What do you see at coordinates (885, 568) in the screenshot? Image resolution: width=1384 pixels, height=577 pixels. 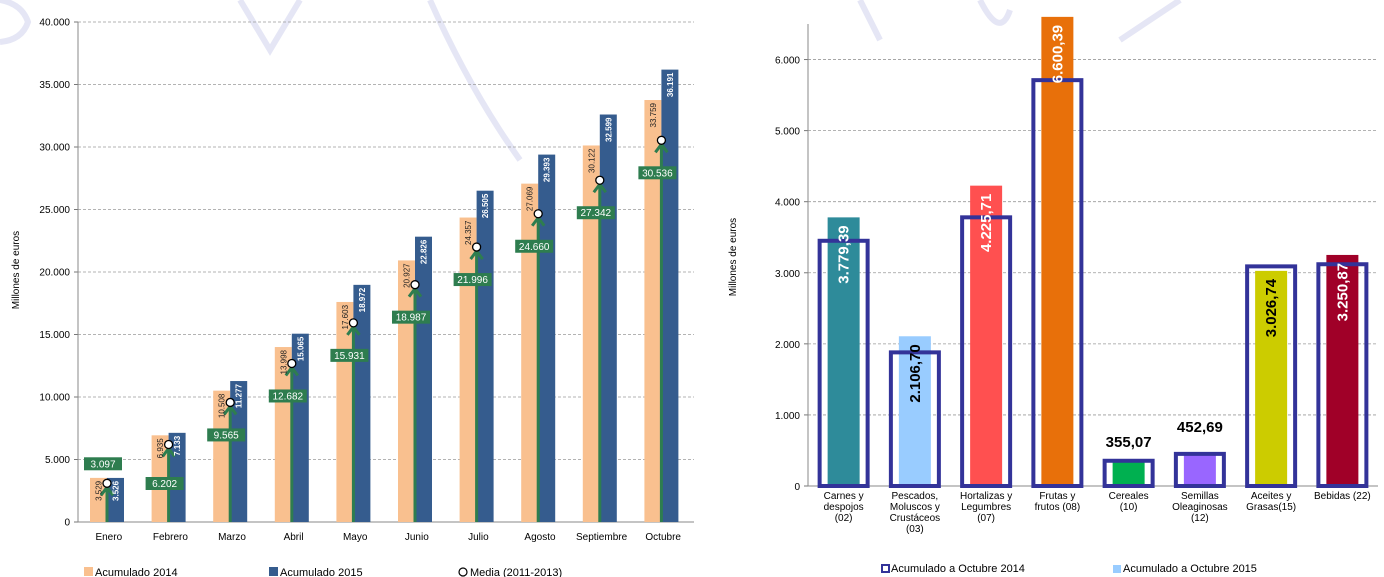 I see `legend-swatch-oct-2014` at bounding box center [885, 568].